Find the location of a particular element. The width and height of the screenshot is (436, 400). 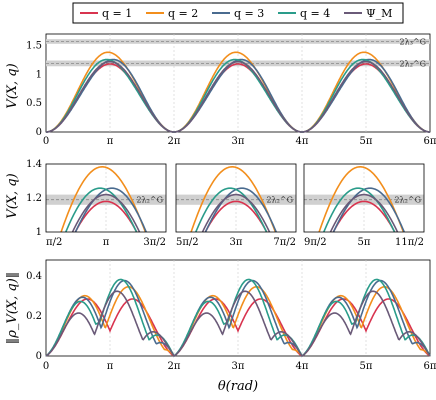

zoom-xtick: 3π/2 is located at coordinates (154, 242).